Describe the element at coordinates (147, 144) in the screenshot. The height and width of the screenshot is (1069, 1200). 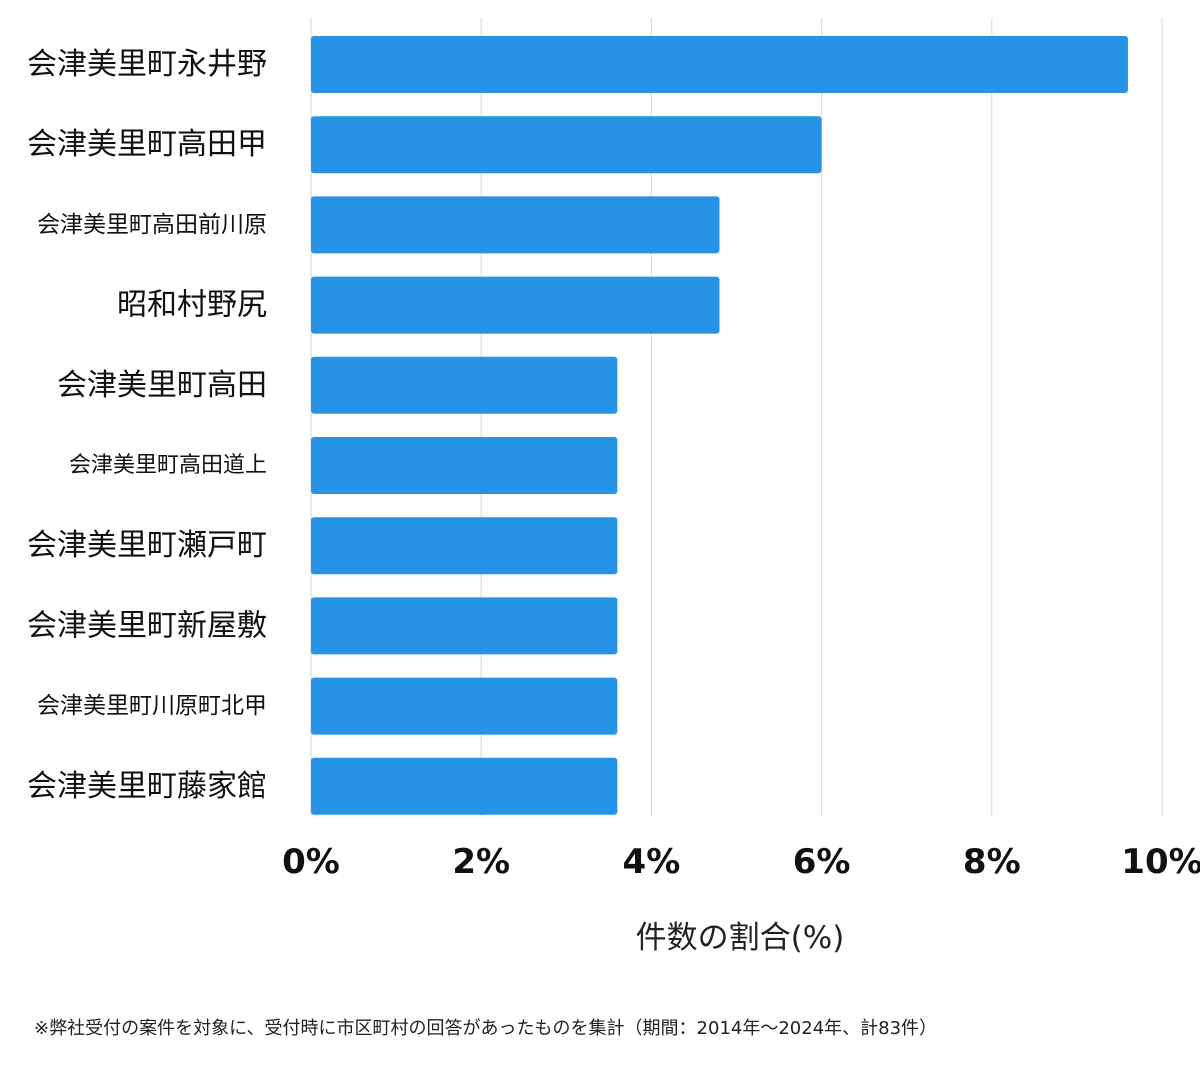
I see `category-label: 会津美里町高田甲` at that location.